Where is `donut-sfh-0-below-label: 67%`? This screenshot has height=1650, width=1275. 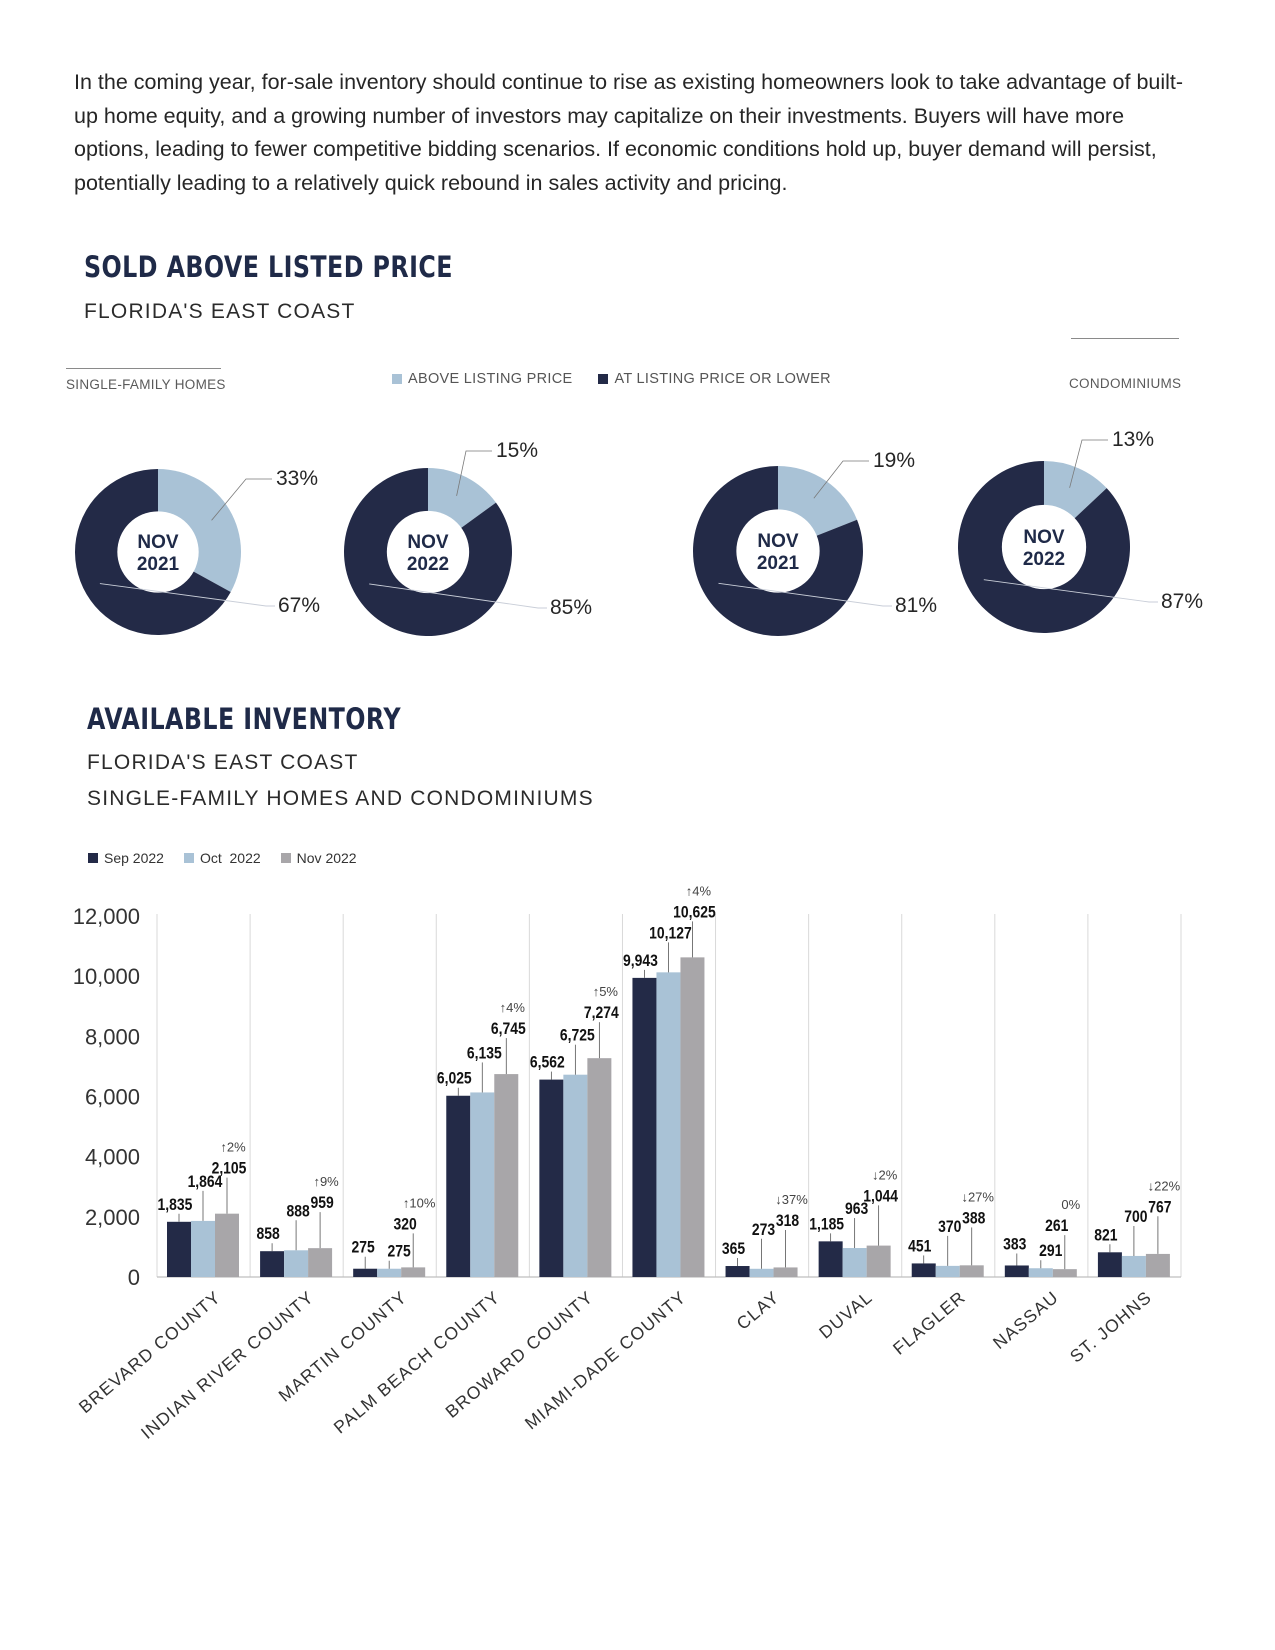
donut-sfh-0-below-label: 67% is located at coordinates (299, 605).